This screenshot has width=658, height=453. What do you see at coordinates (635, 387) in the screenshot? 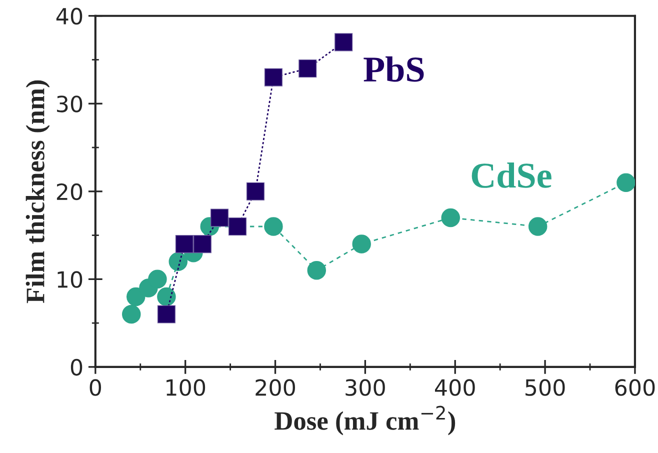
I see `x-tick-label: 600` at bounding box center [635, 387].